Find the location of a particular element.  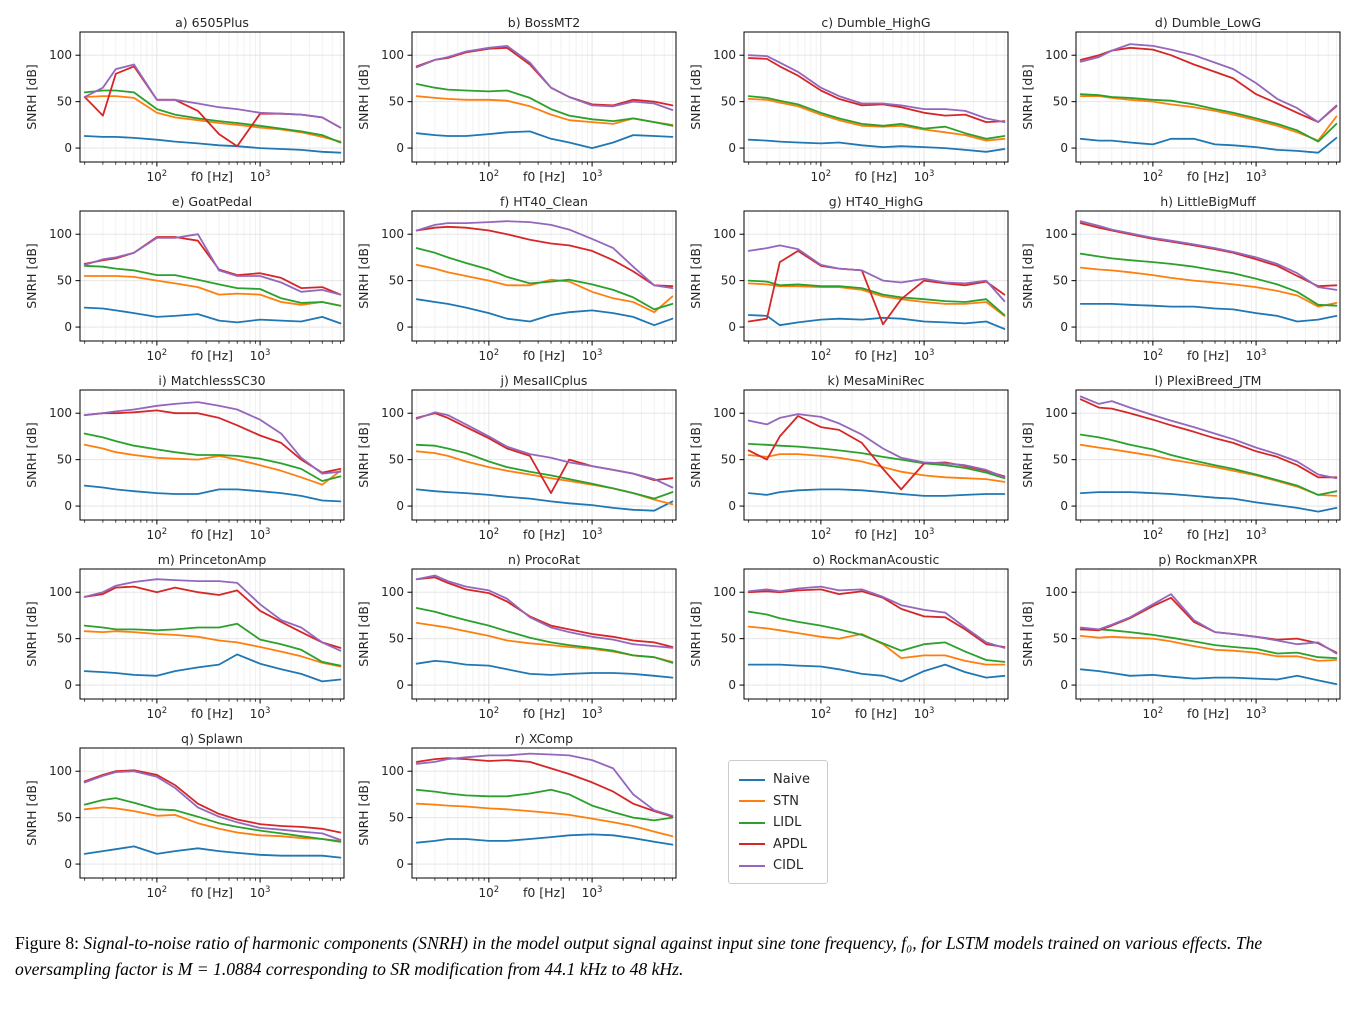

legend-entry-cidl: CIDL is located at coordinates (778, 866).